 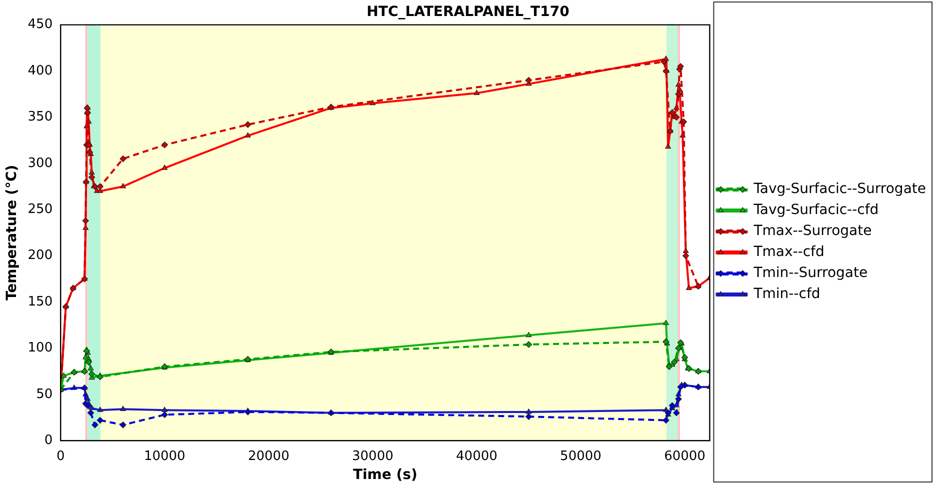 I want to click on legend-label: Tavg-Surfacic--Surrogate, so click(x=839, y=189).